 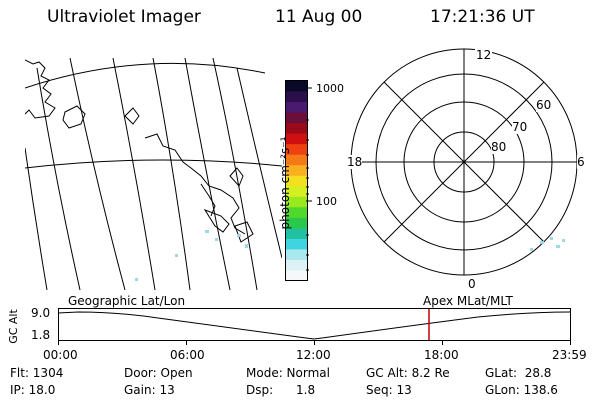 What do you see at coordinates (187, 355) in the screenshot?
I see `x-tick-label: 06:00` at bounding box center [187, 355].